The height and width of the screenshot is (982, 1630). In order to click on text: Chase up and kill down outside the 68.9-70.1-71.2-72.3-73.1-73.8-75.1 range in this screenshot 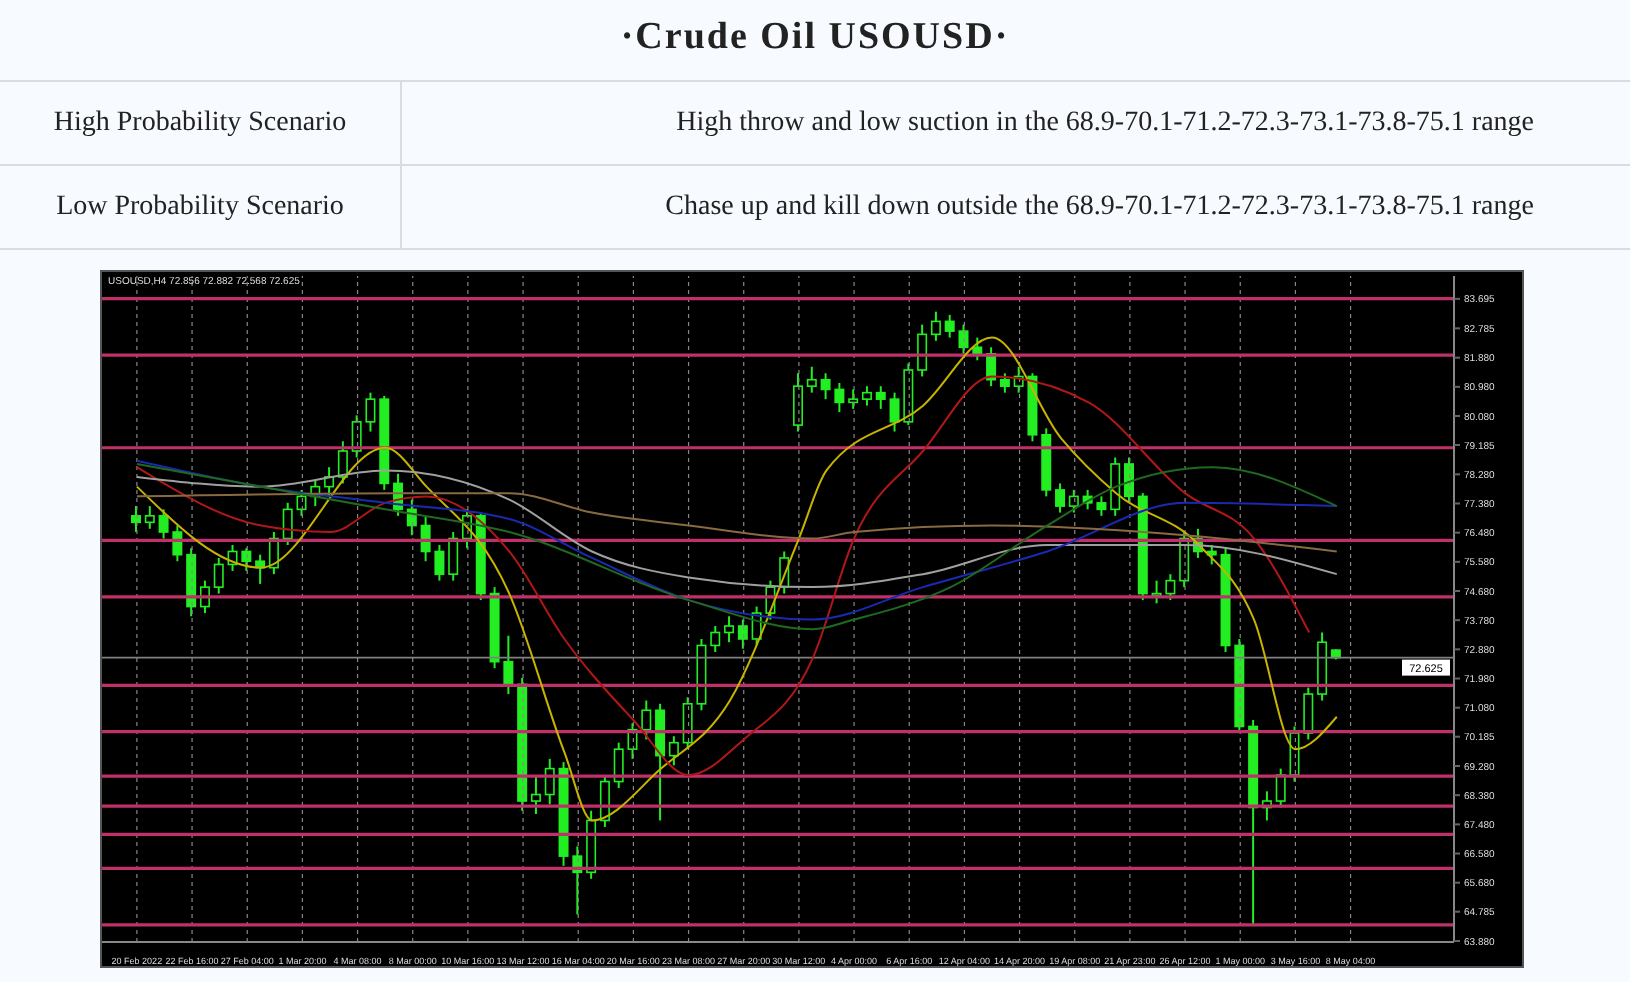, I will do `click(1099, 207)`.